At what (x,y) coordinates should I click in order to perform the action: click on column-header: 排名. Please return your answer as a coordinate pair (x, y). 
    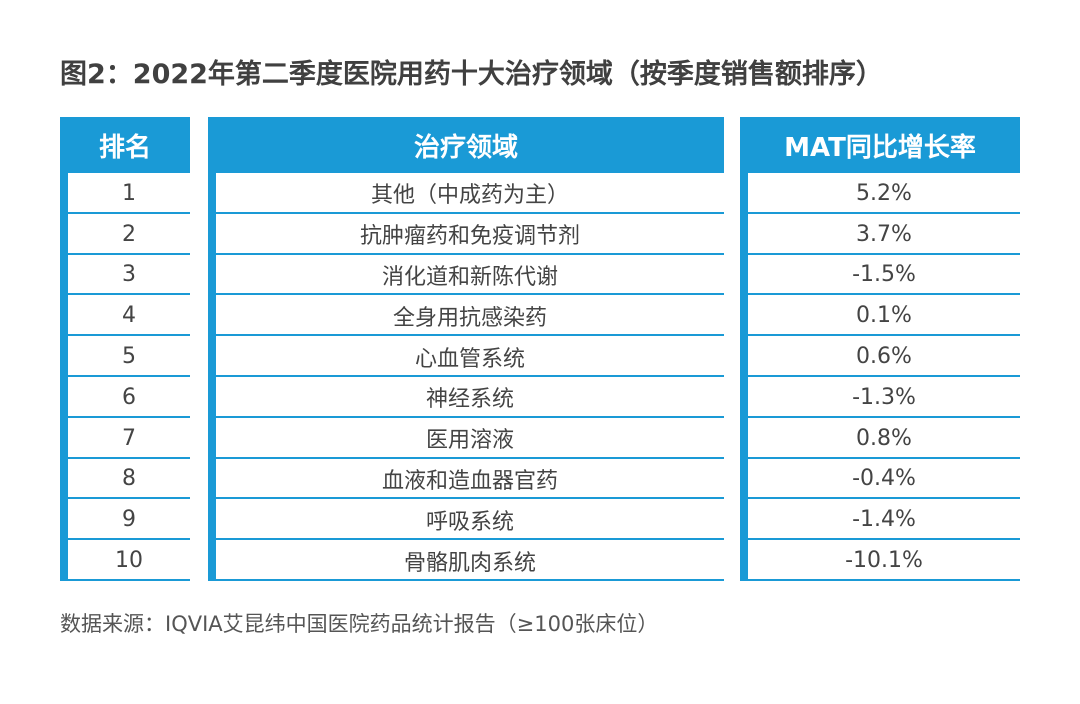
    Looking at the image, I should click on (125, 145).